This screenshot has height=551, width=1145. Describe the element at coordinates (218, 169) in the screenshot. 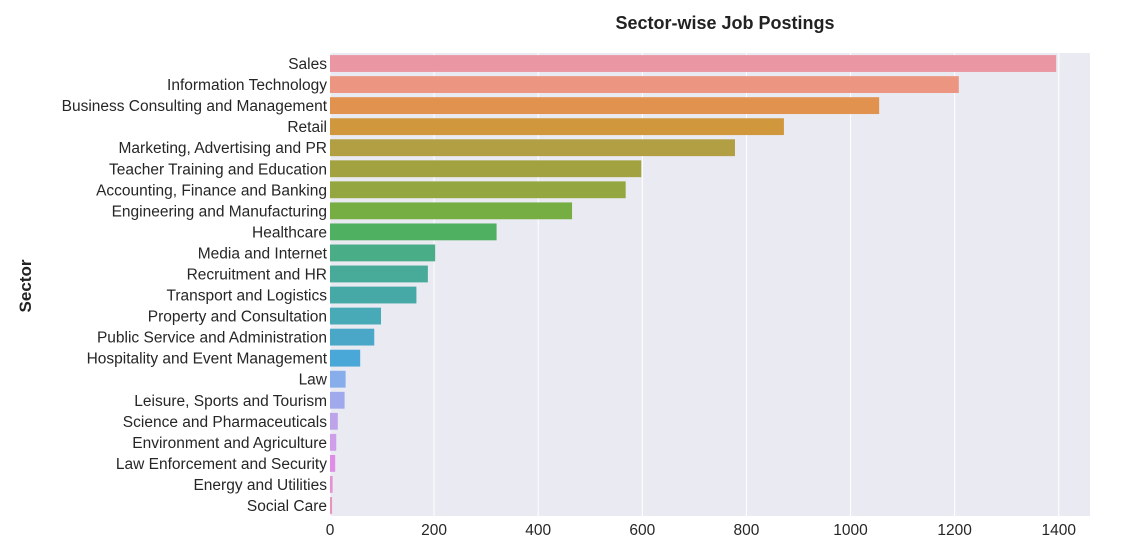

I see `category-label: Teacher Training and Education` at that location.